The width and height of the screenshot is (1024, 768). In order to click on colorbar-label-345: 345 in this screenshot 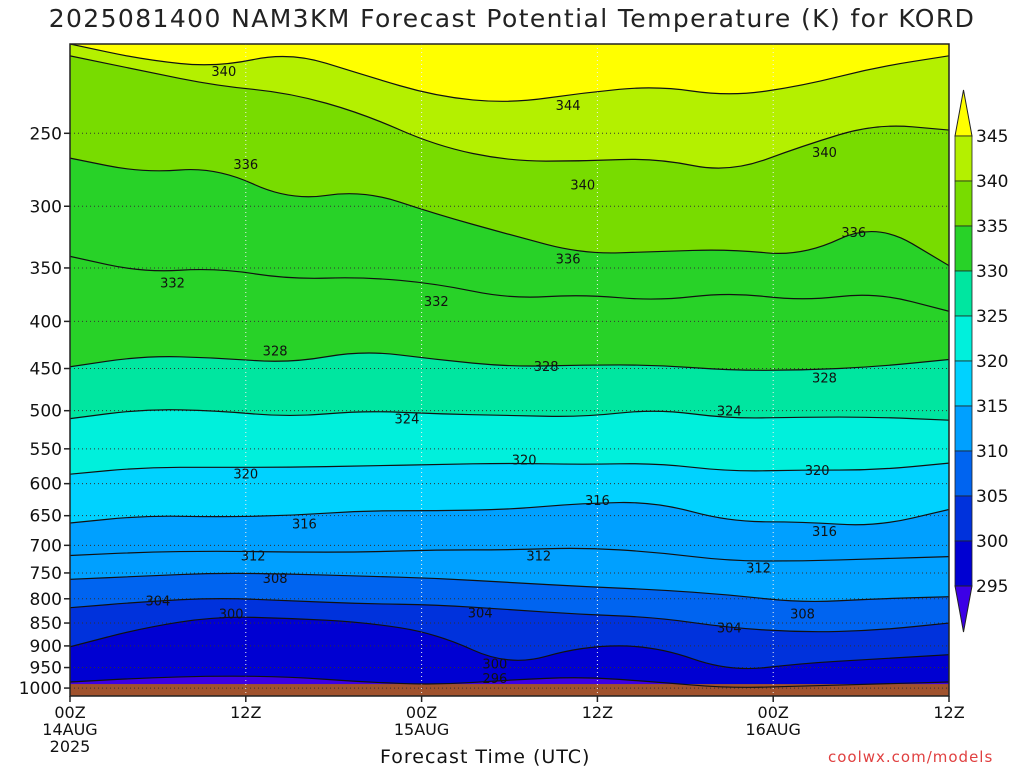, I will do `click(992, 137)`.